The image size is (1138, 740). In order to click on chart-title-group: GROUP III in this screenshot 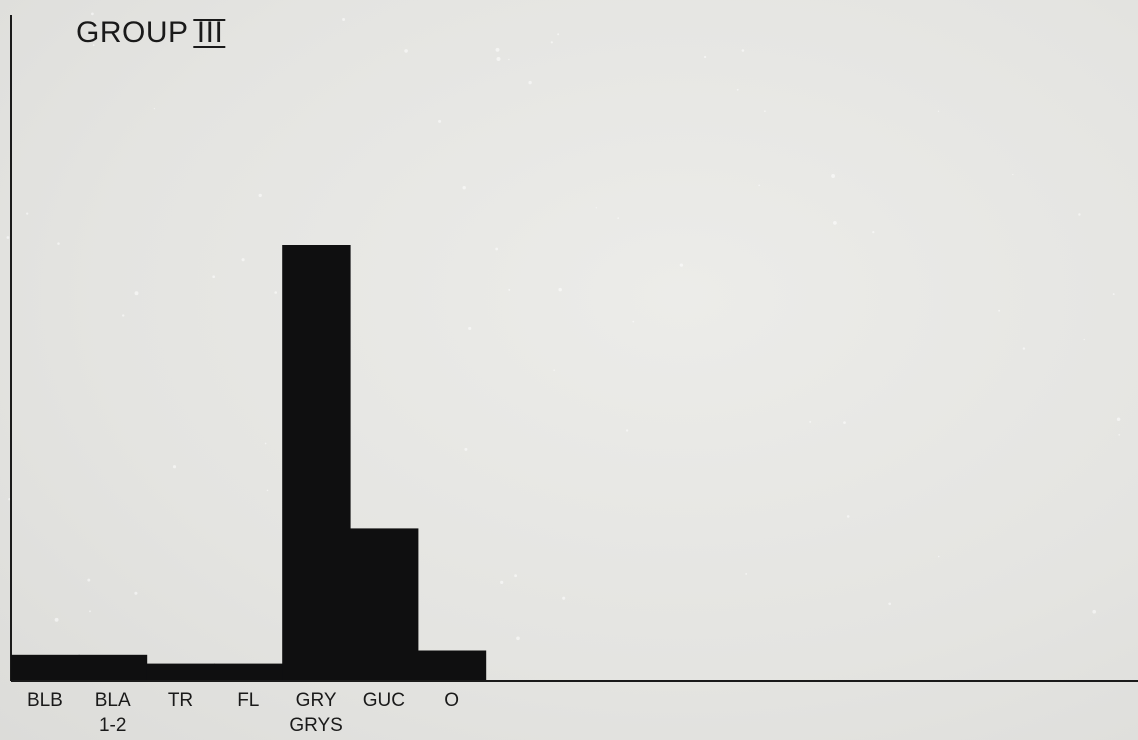, I will do `click(151, 32)`.